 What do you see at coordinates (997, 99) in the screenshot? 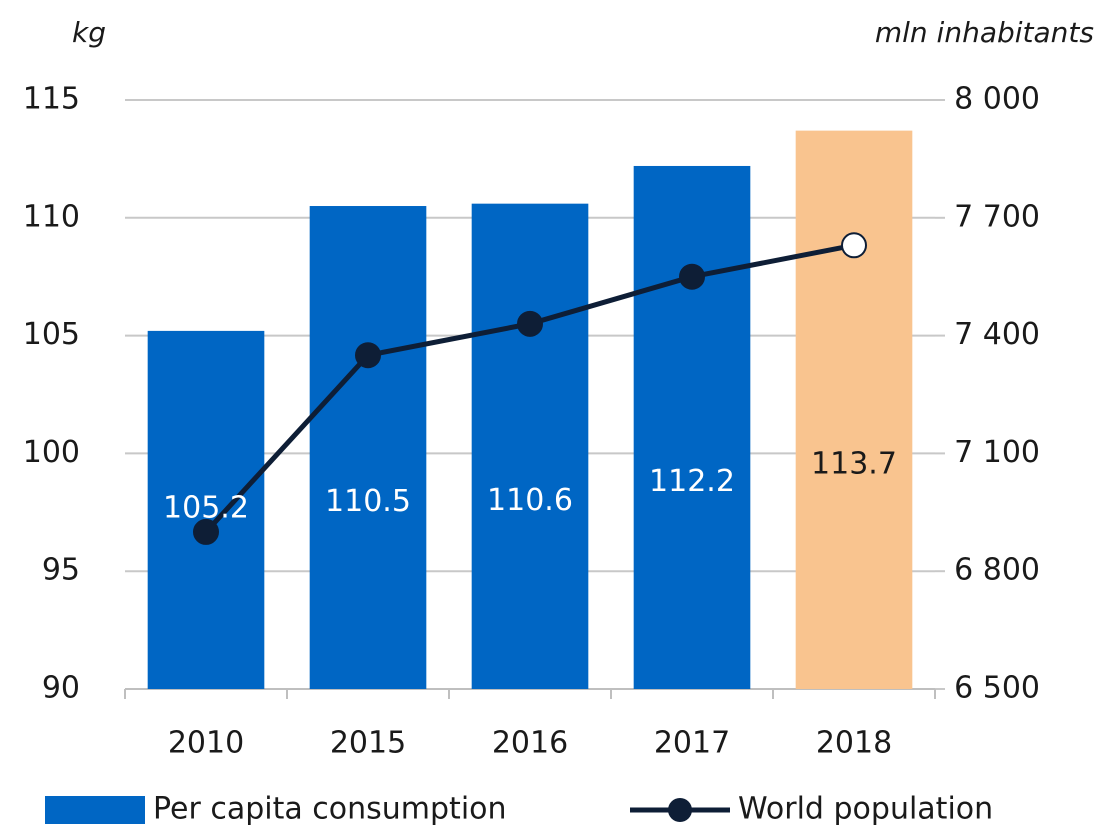
I see `y2-tick-label: 8 000` at bounding box center [997, 99].